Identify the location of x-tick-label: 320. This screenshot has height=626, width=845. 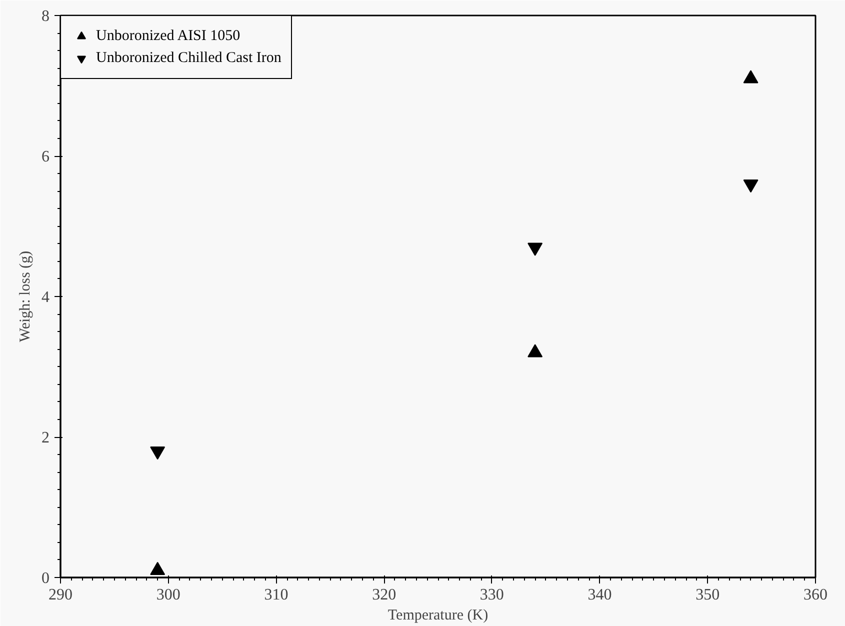
(384, 595).